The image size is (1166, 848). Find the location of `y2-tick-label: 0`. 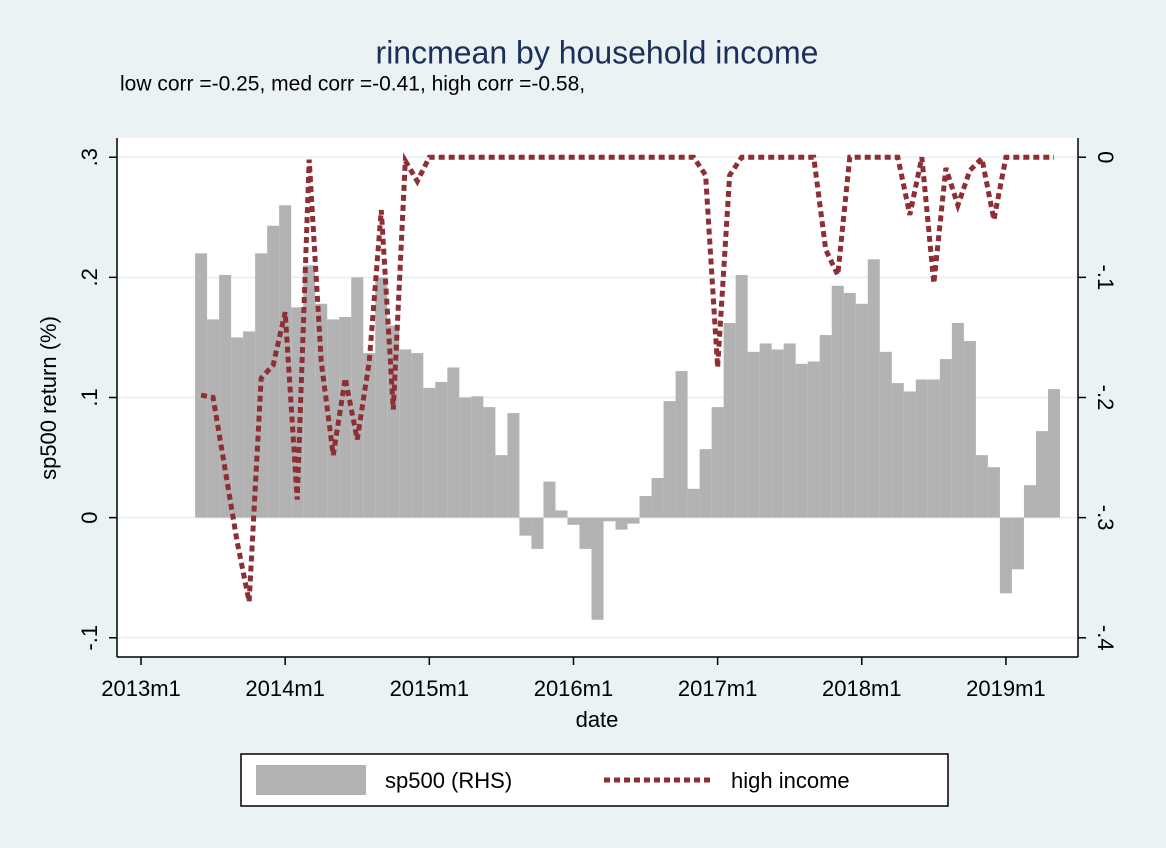

y2-tick-label: 0 is located at coordinates (1105, 157).